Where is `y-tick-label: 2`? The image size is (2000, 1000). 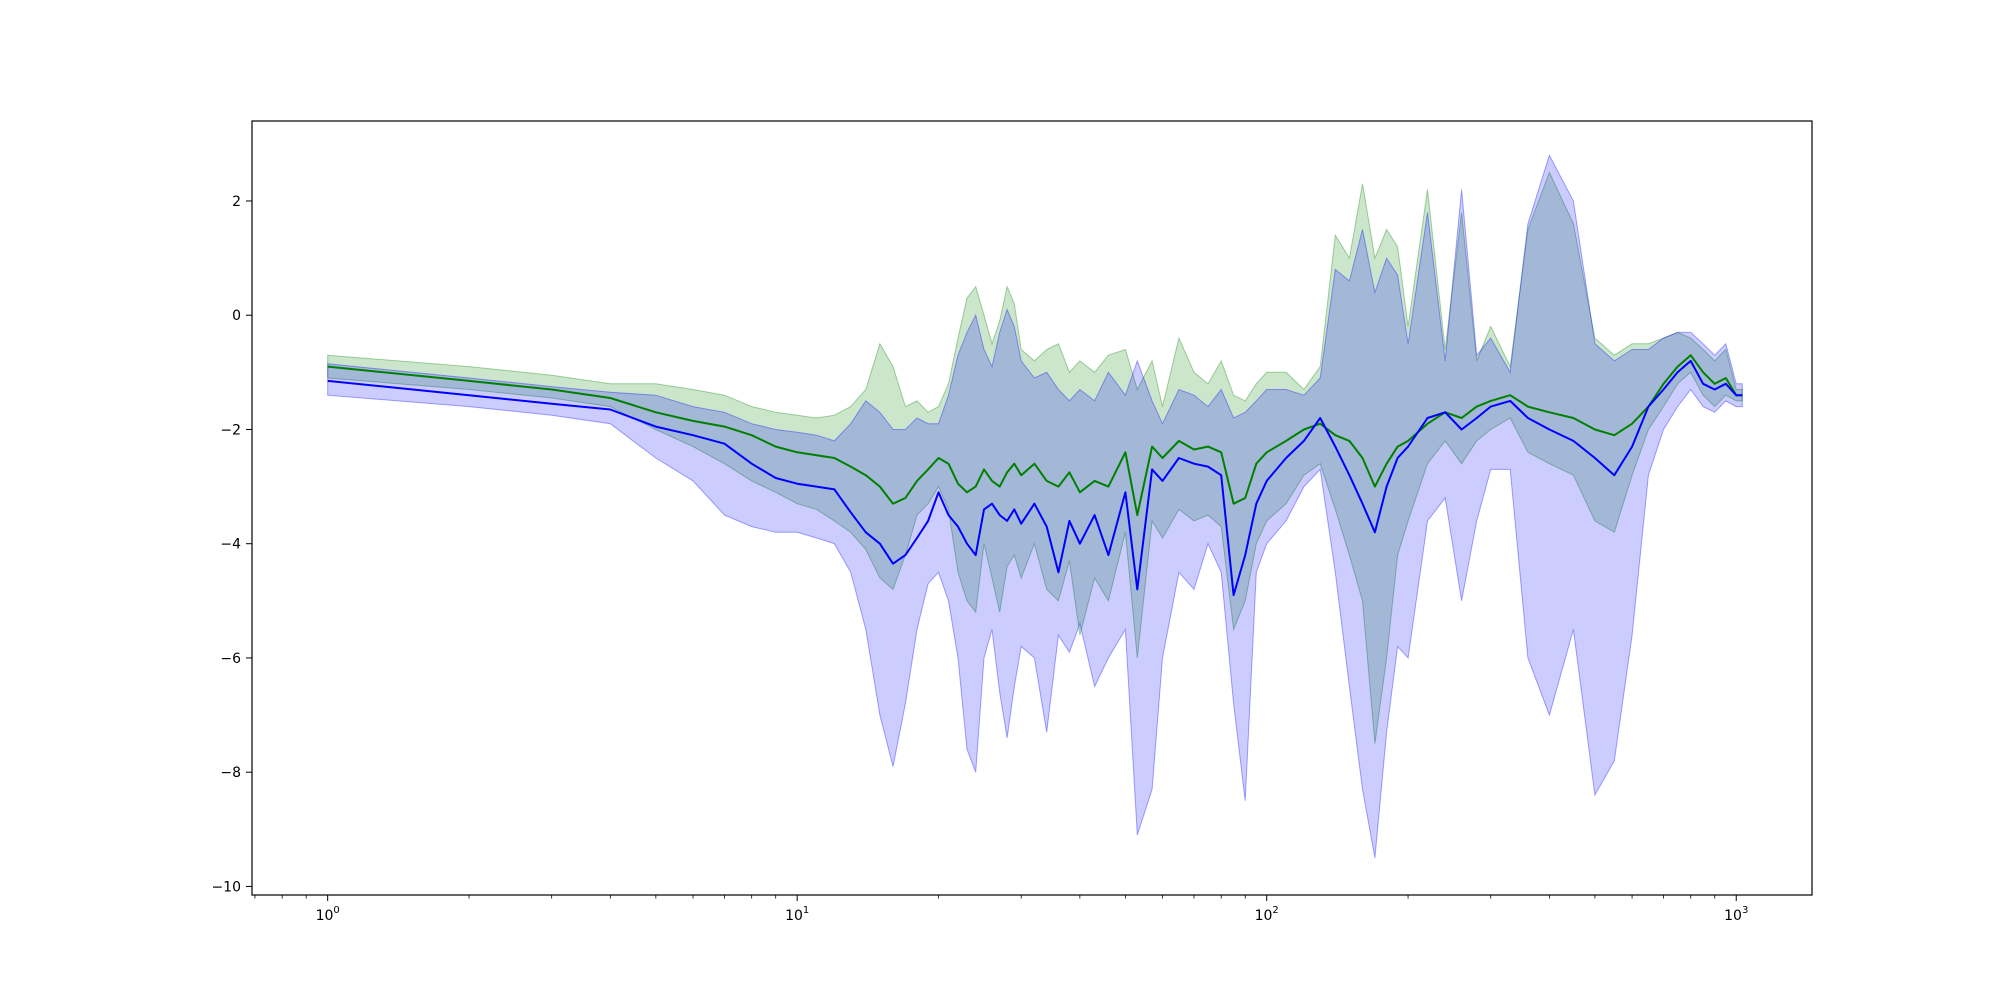
y-tick-label: 2 is located at coordinates (236, 202).